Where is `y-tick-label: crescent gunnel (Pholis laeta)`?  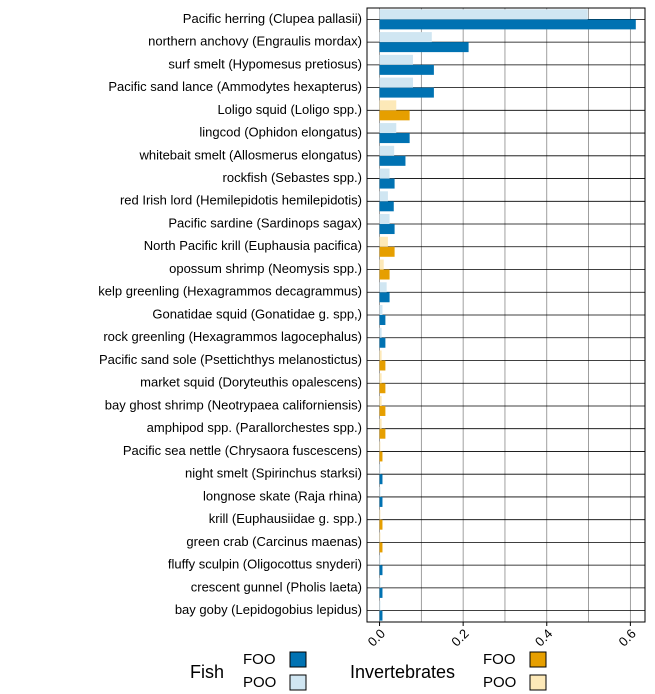 y-tick-label: crescent gunnel (Pholis laeta) is located at coordinates (276, 586).